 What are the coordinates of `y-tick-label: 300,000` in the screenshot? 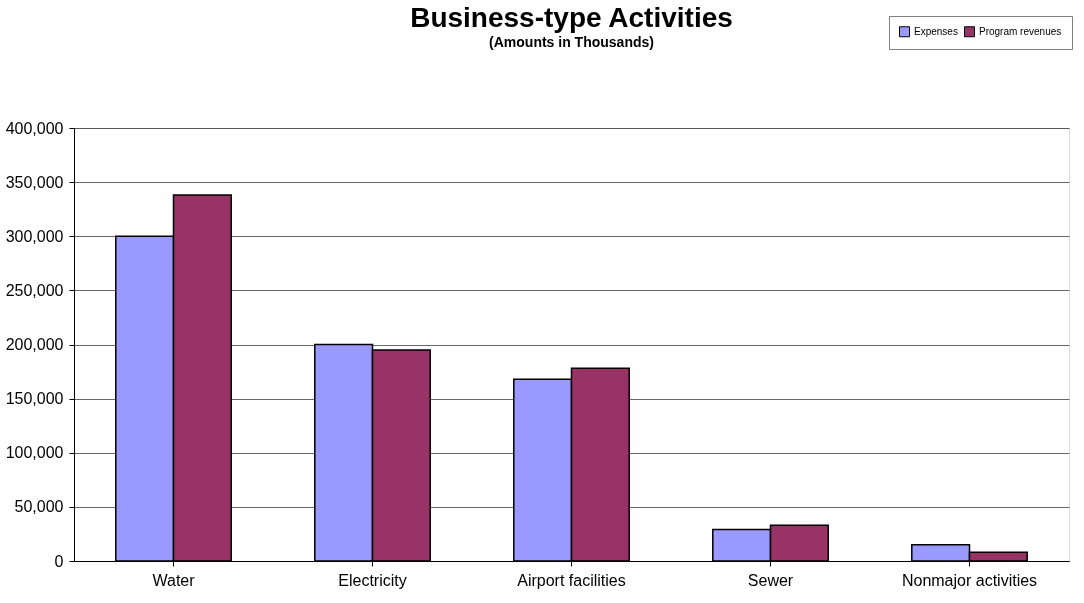 It's located at (34, 236).